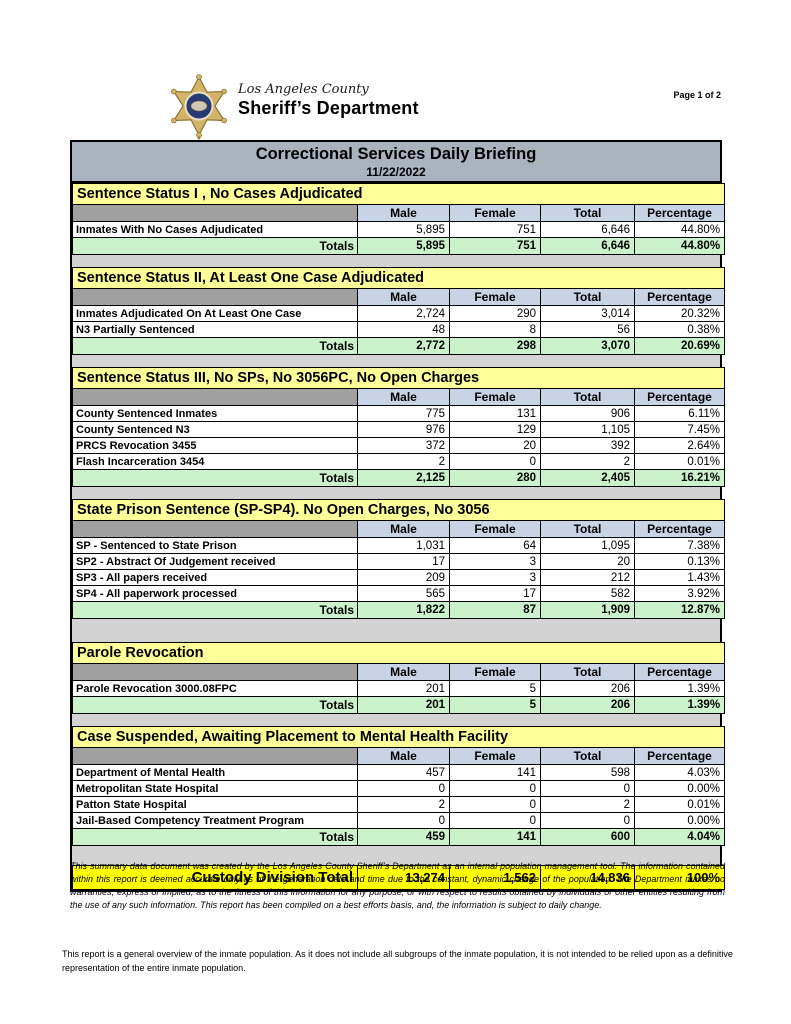 This screenshot has width=791, height=1024. I want to click on row-value-female: 17, so click(495, 593).